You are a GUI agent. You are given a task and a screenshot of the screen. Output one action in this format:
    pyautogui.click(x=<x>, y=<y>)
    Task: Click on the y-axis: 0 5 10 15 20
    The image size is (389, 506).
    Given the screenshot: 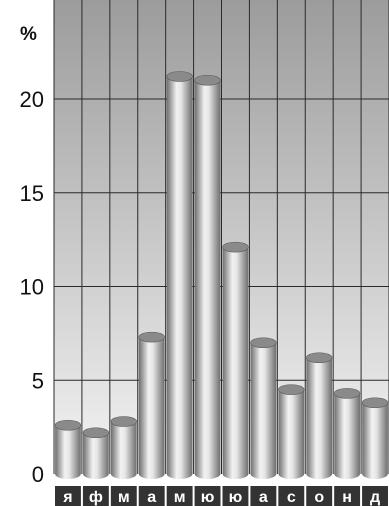 What is the action you would take?
    pyautogui.click(x=32, y=287)
    